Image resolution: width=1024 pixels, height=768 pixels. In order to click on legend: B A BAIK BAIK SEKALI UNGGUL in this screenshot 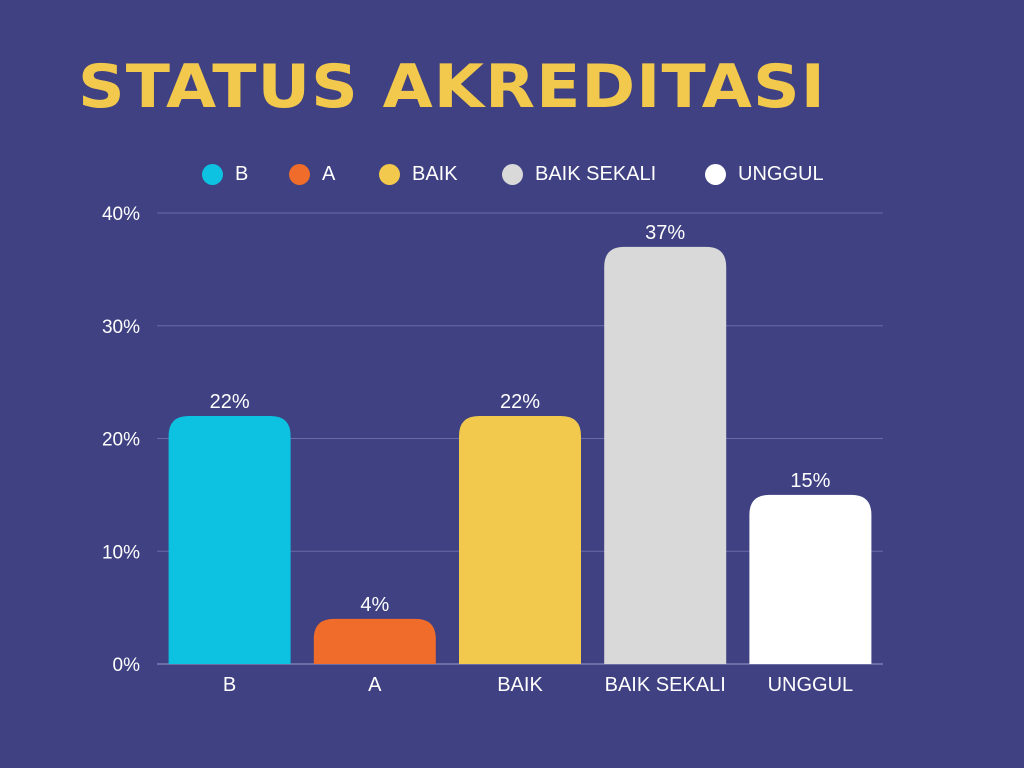, I will do `click(512, 174)`.